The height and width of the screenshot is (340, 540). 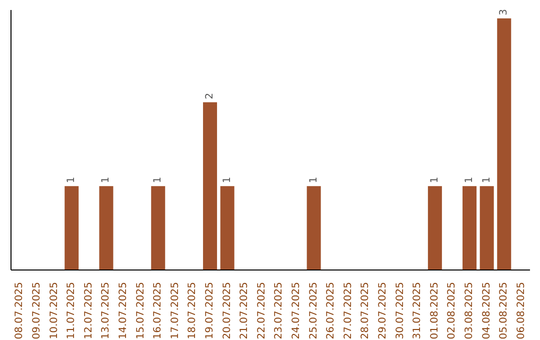 I want to click on x-tick-label: 26.07.2025, so click(x=331, y=311).